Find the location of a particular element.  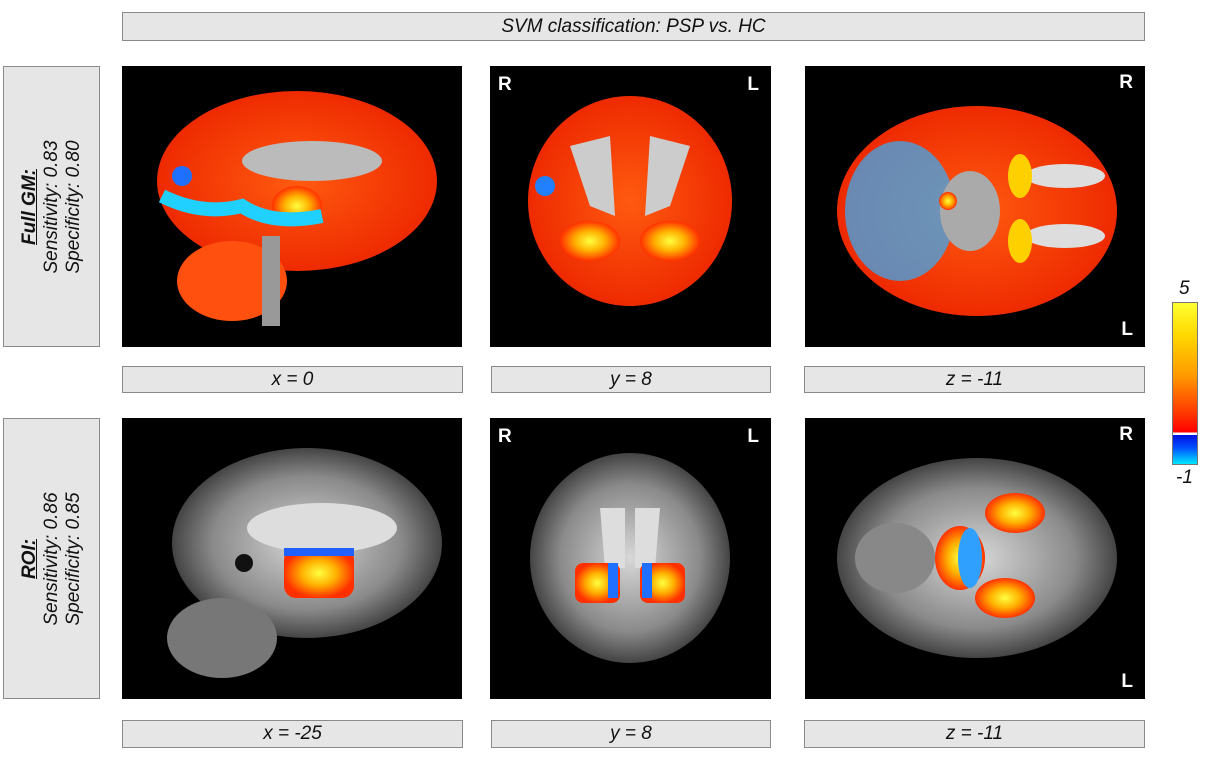

axial-full-gm-image: R L is located at coordinates (975, 206).